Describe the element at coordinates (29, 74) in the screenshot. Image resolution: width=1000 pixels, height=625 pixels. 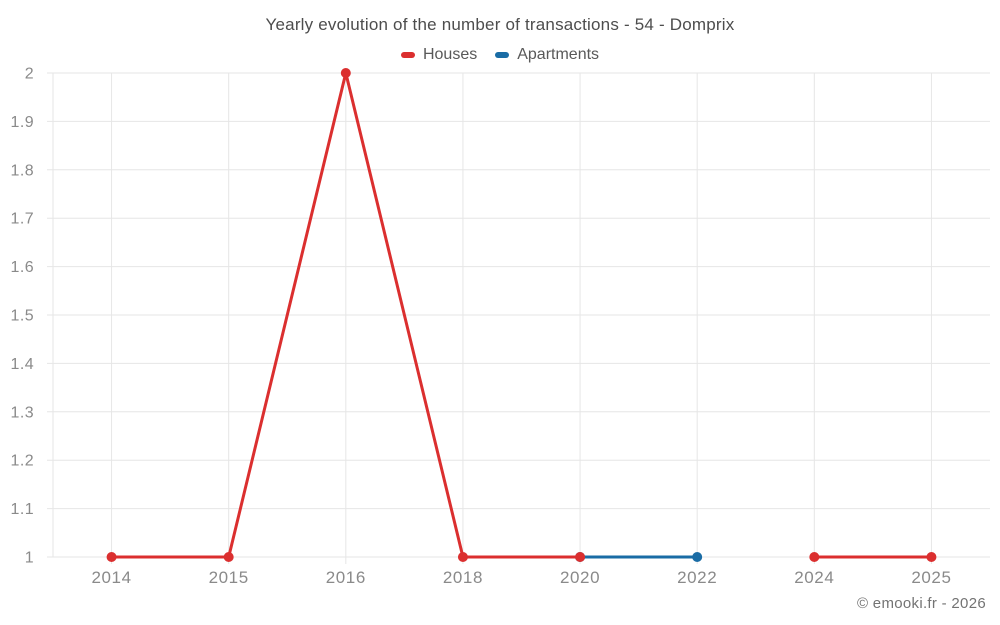
I see `y-axis-tick-label: 2` at that location.